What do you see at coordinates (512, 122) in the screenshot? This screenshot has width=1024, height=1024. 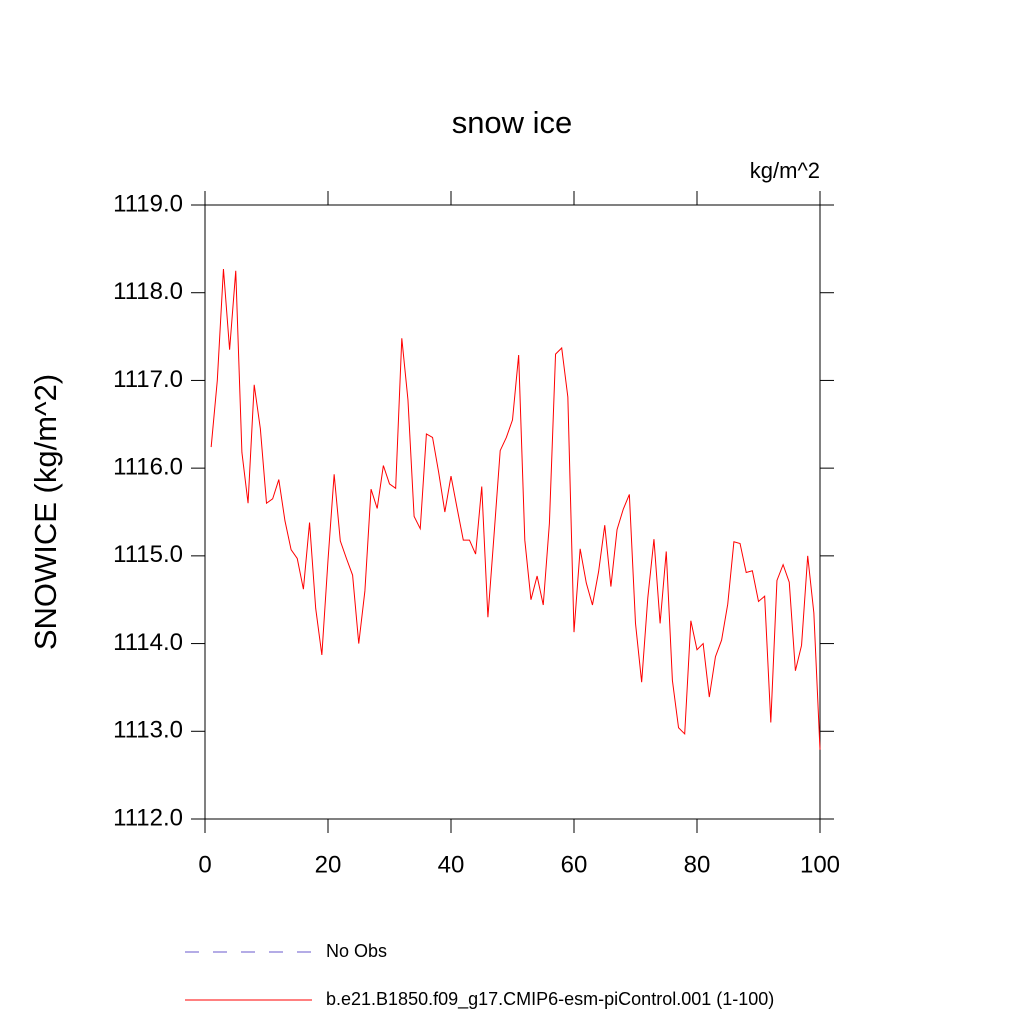 I see `chart-title: snow ice` at bounding box center [512, 122].